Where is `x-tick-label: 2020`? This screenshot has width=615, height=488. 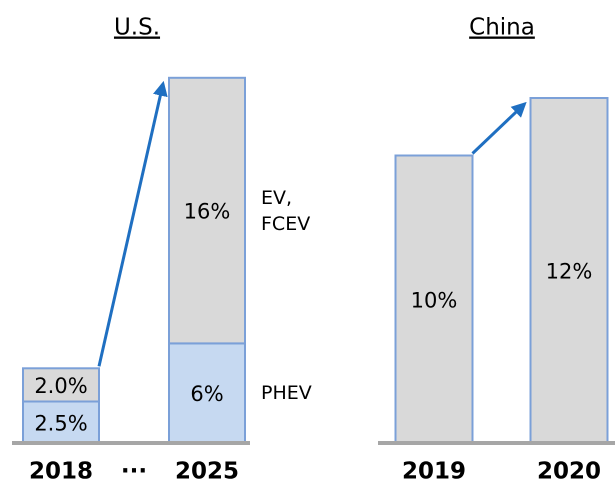 x-tick-label: 2020 is located at coordinates (569, 472).